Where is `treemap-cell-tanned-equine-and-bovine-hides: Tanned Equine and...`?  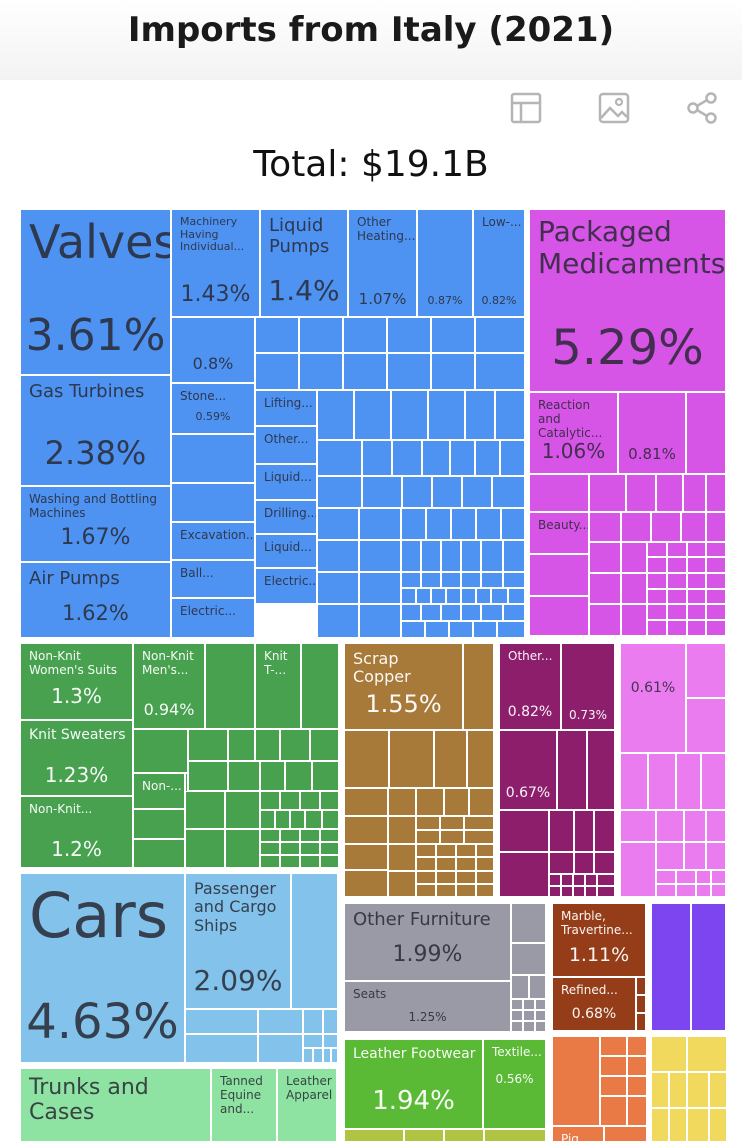 treemap-cell-tanned-equine-and-bovine-hides: Tanned Equine and... is located at coordinates (244, 1105).